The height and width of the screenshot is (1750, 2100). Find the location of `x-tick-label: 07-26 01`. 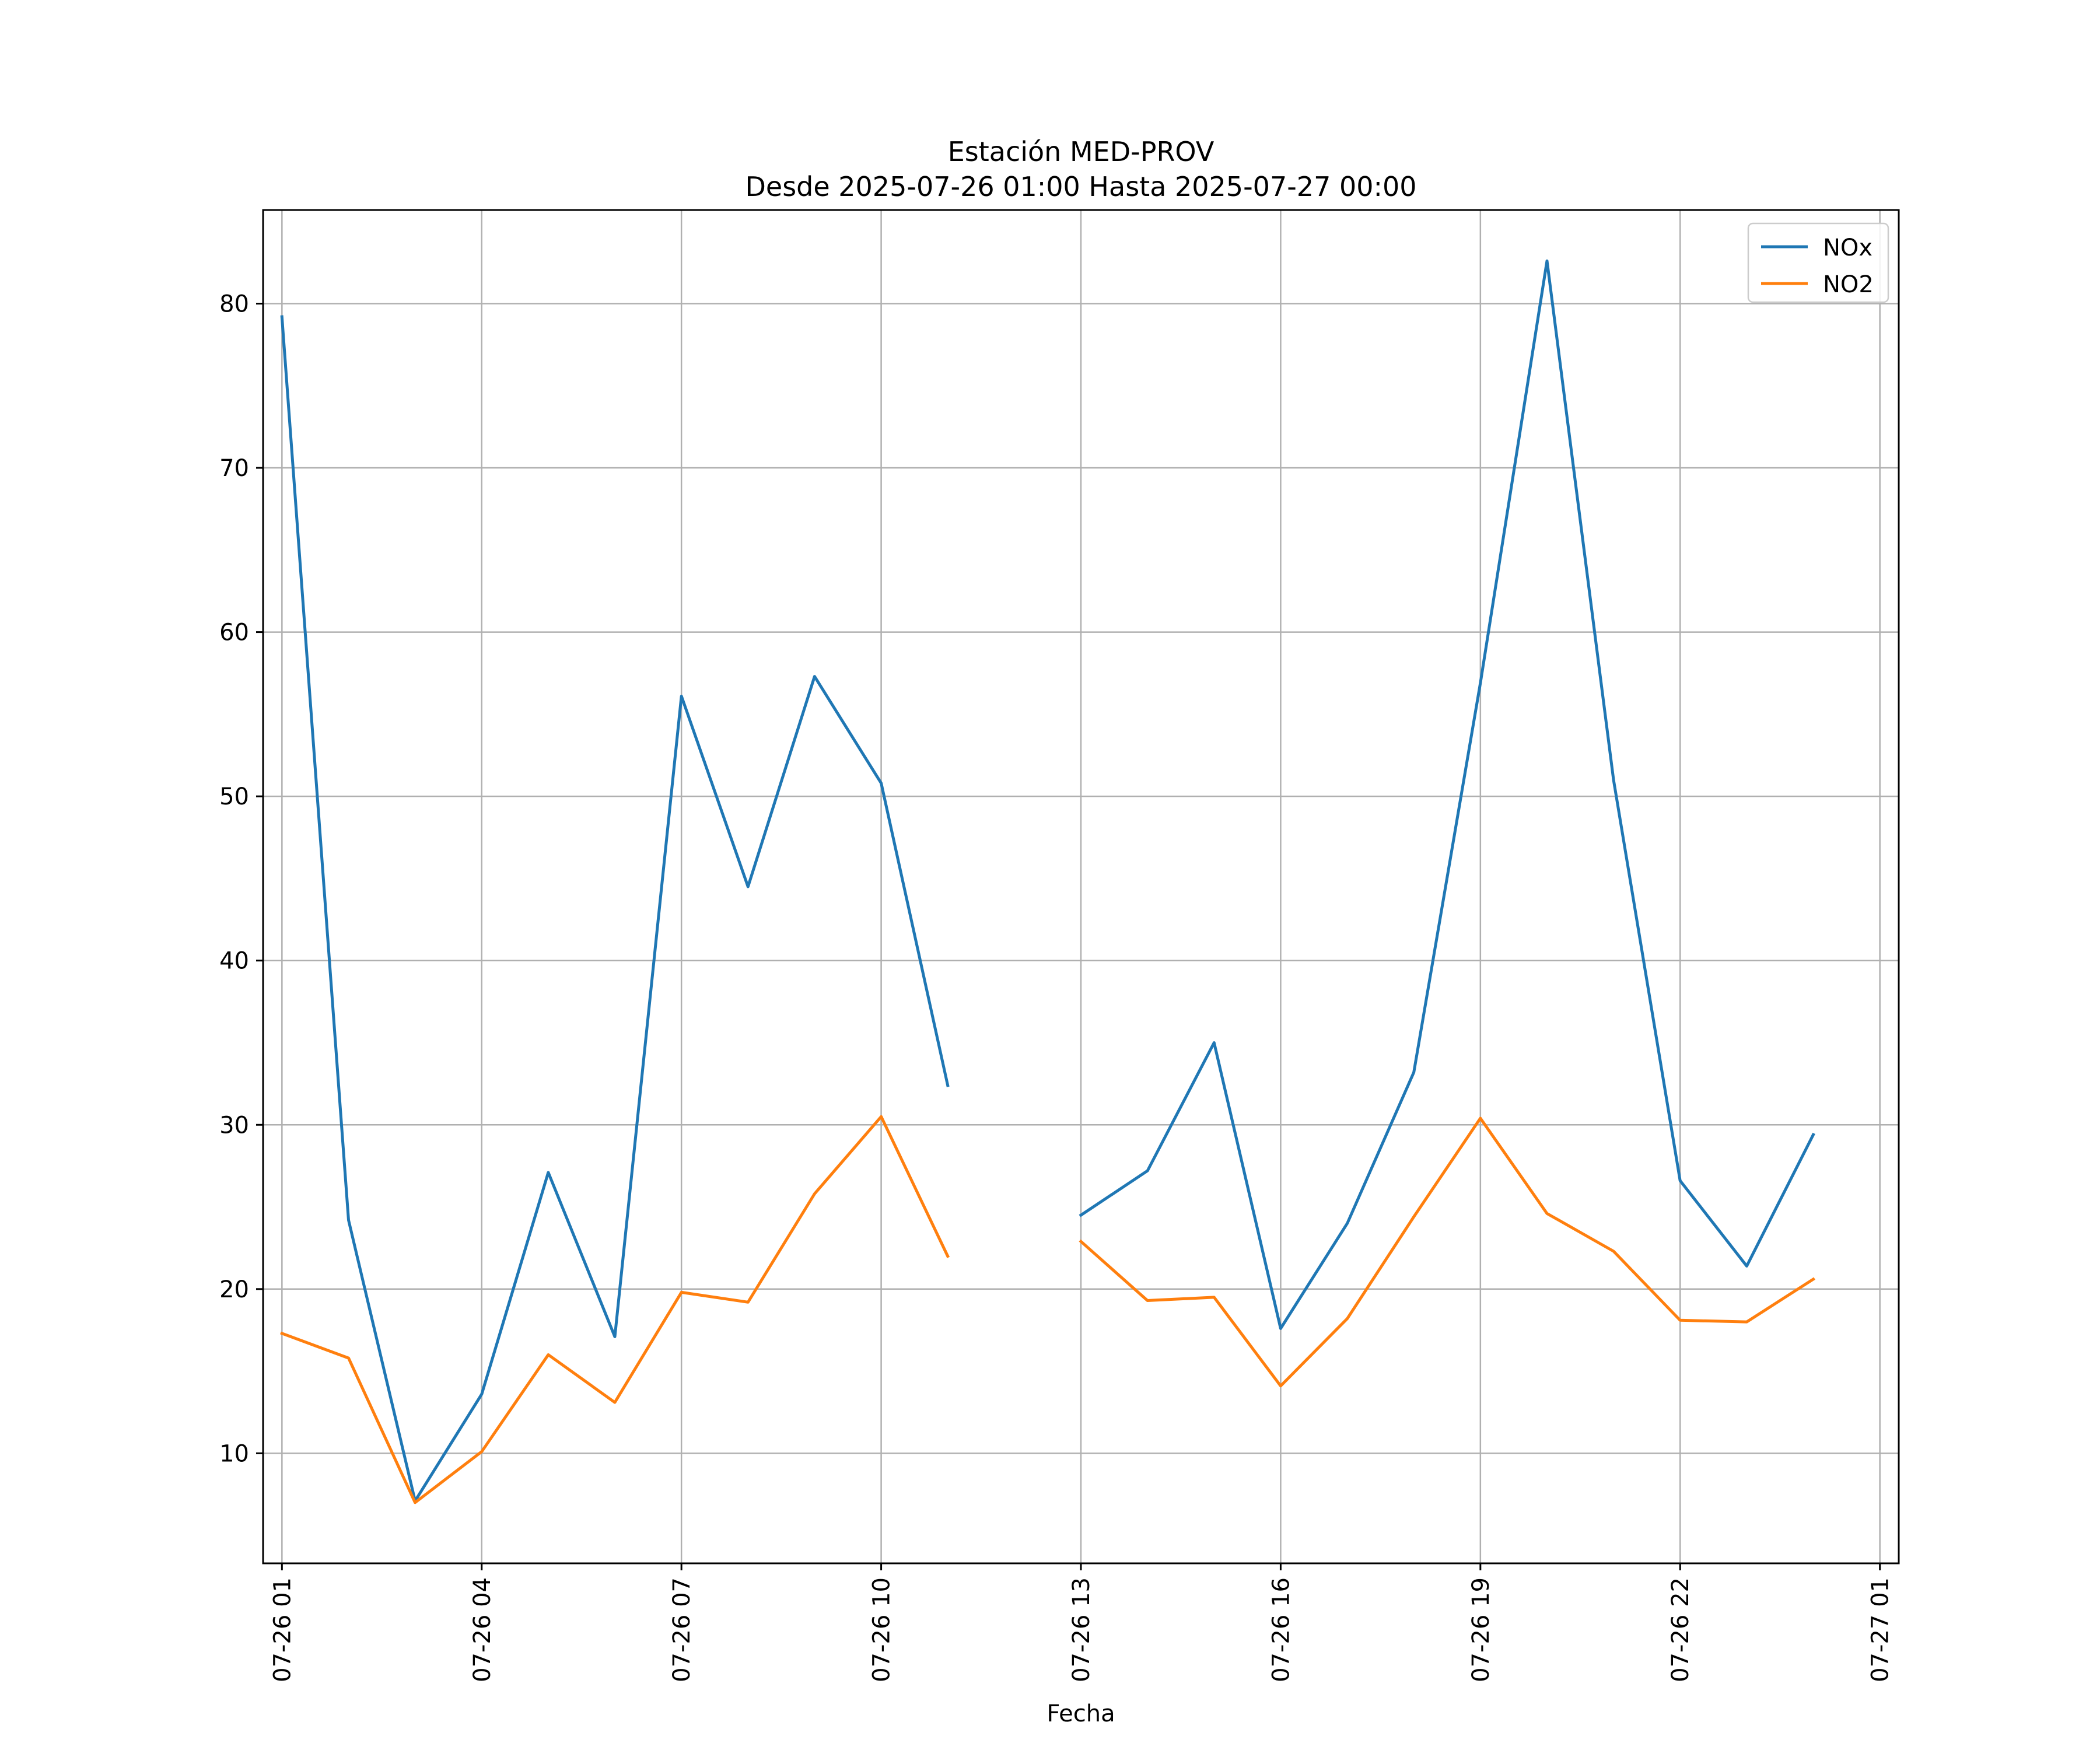

x-tick-label: 07-26 01 is located at coordinates (282, 1629).